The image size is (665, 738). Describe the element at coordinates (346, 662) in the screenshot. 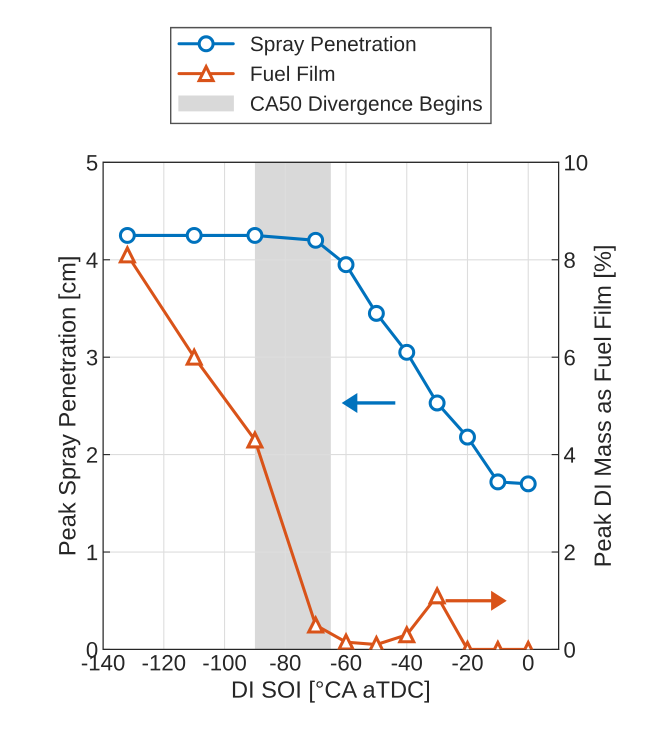

I see `x-tick-label: -60` at that location.